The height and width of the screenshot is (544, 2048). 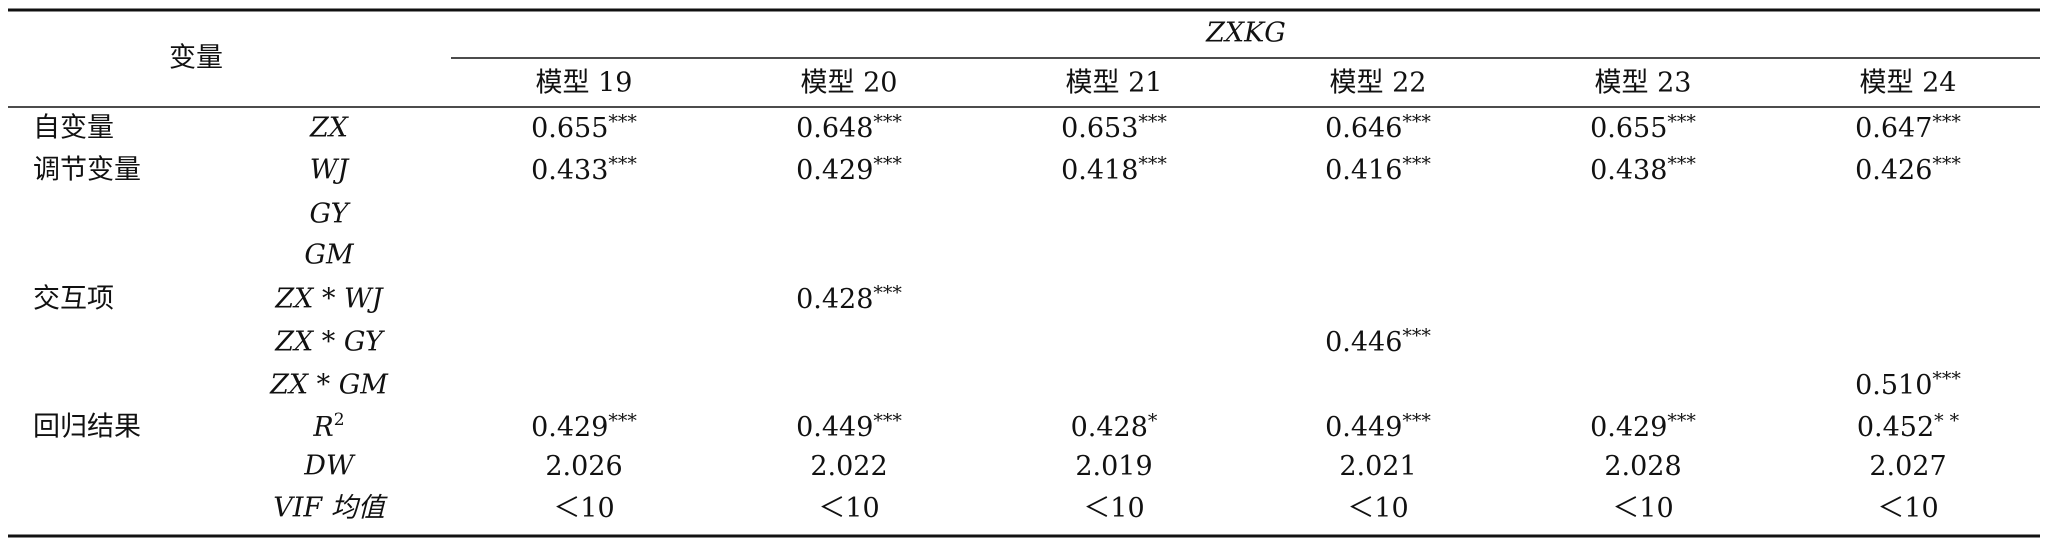 What do you see at coordinates (1893, 128) in the screenshot?
I see `cell-value: 0.647` at bounding box center [1893, 128].